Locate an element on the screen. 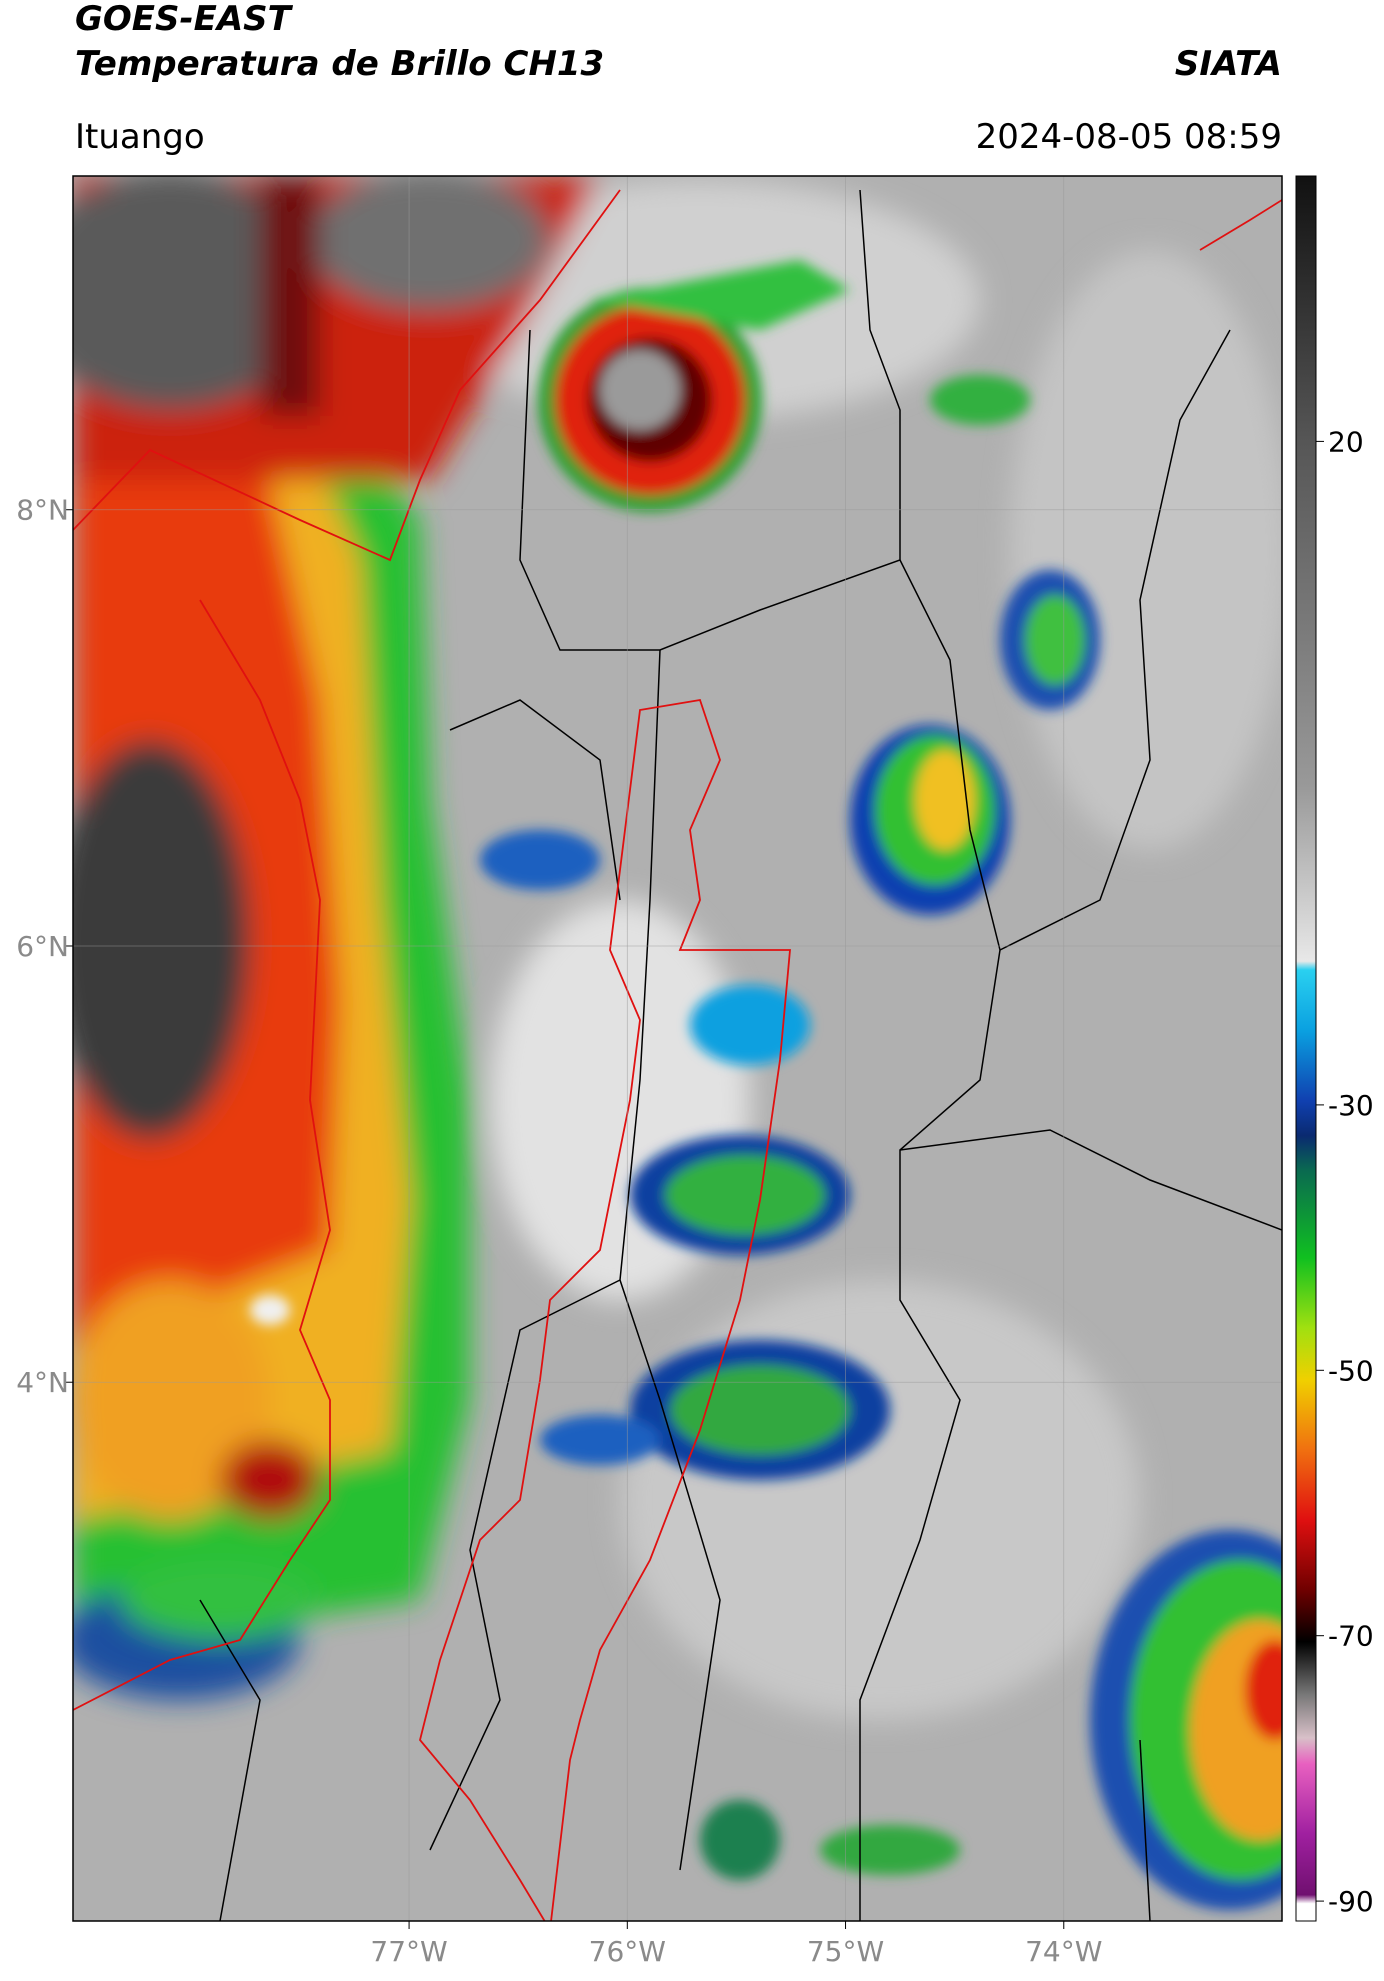 The height and width of the screenshot is (1981, 1384). subtitle: Temperatura de Brillo CH13 is located at coordinates (339, 64).